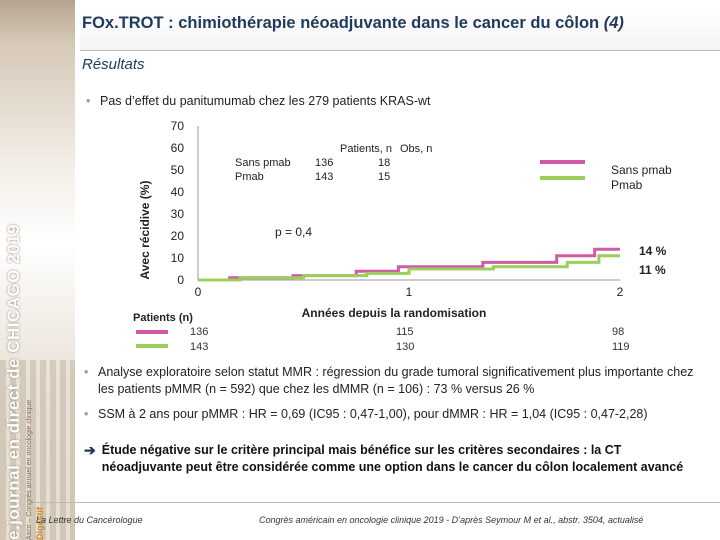 The width and height of the screenshot is (720, 540). Describe the element at coordinates (178, 148) in the screenshot. I see `y-tick-label: 60` at that location.